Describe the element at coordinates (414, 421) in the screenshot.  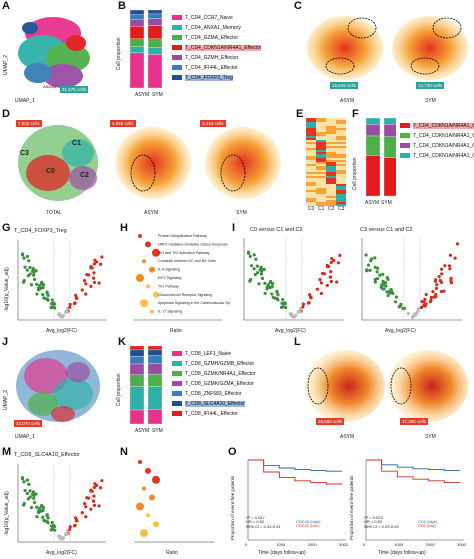
I see `badge-l-sym: 17,390 cells` at that location.